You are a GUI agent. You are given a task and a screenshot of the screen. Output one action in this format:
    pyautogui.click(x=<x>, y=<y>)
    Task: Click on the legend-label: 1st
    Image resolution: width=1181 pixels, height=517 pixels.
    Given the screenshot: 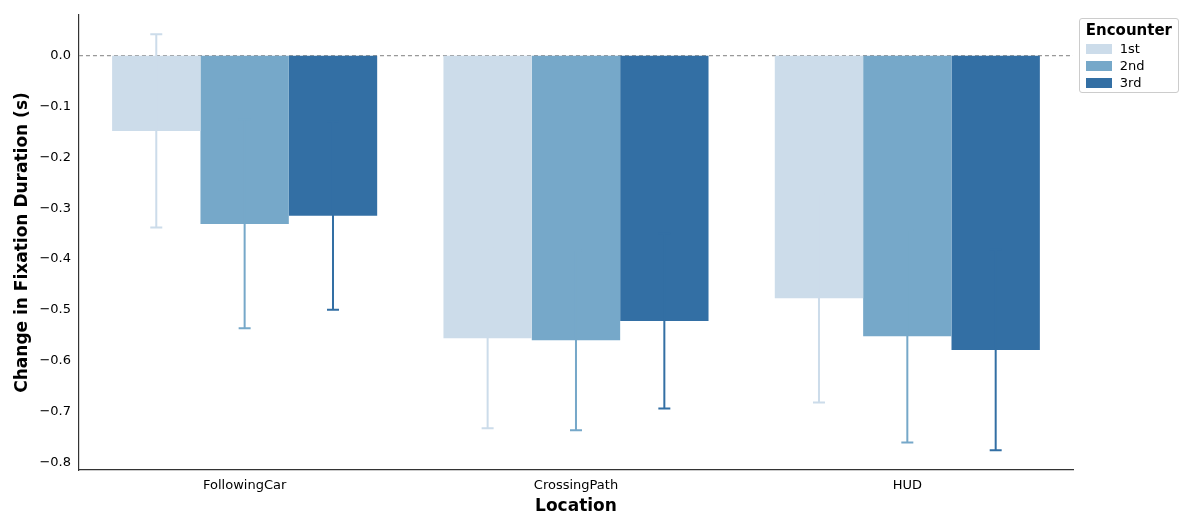 What is the action you would take?
    pyautogui.click(x=1129, y=48)
    